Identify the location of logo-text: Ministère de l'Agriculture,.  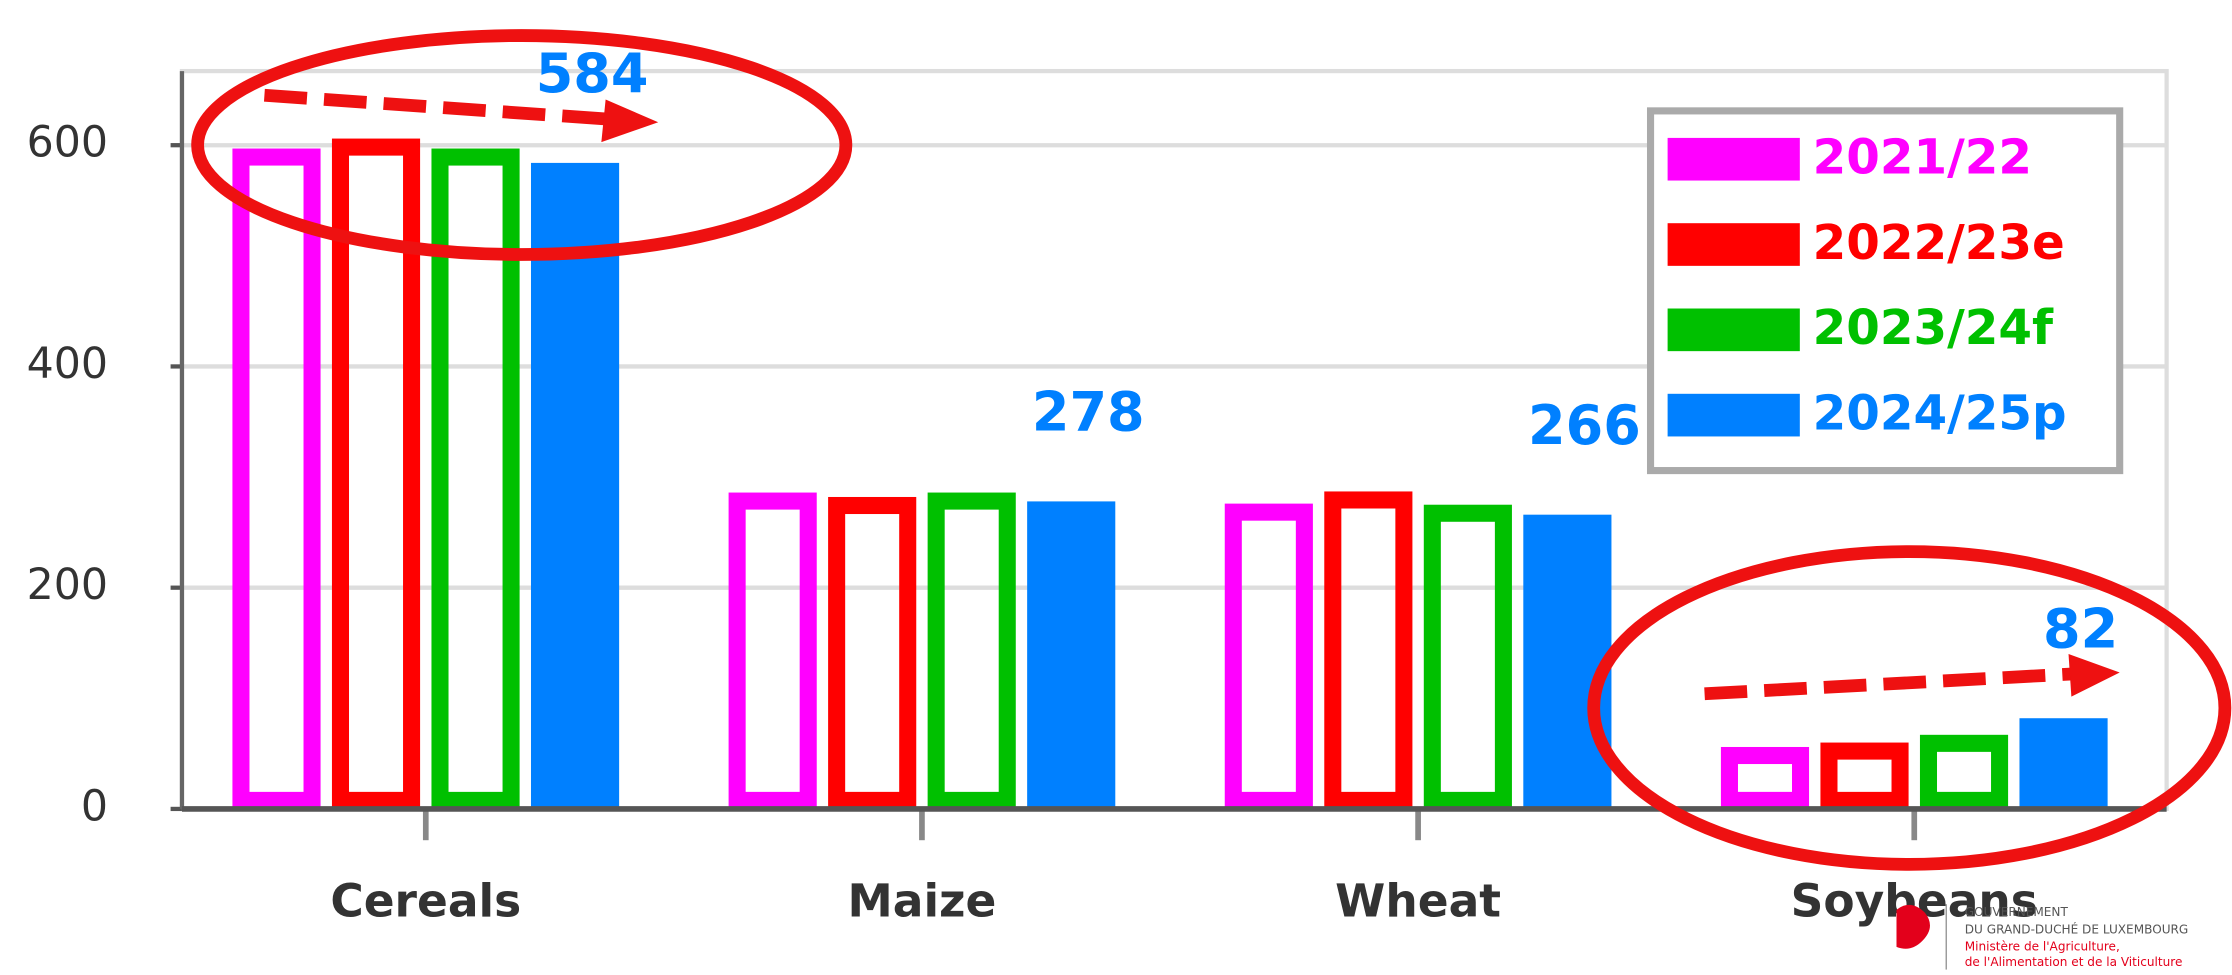
(2042, 946).